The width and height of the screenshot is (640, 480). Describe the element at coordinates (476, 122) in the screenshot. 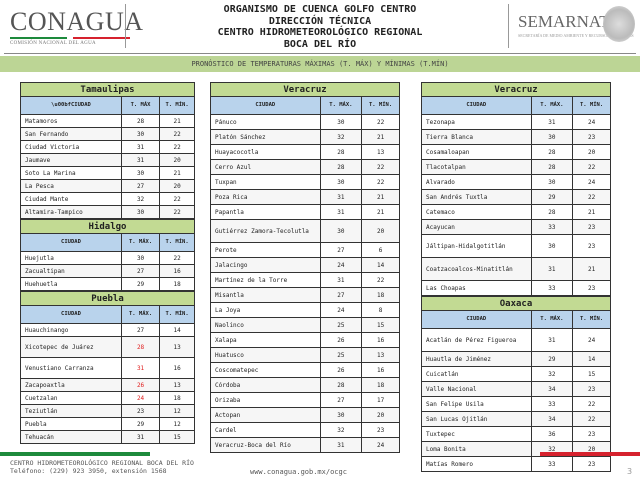

I see `city-name: Tezonapa` at that location.